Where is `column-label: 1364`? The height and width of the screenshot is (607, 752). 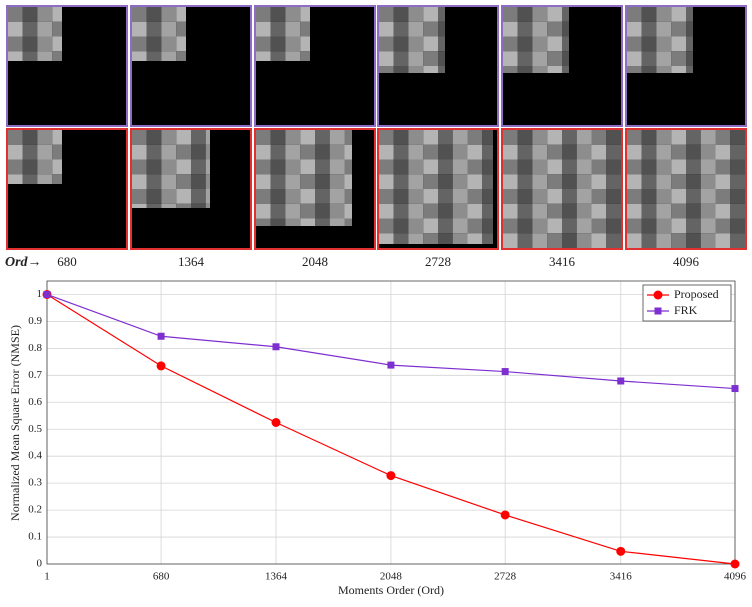 column-label: 1364 is located at coordinates (191, 261).